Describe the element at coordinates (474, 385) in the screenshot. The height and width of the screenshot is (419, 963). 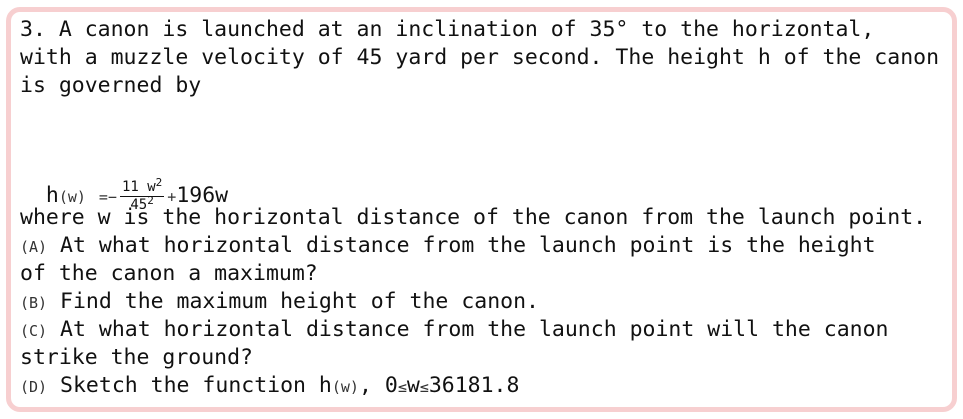
I see `domain-end: 36181.8` at that location.